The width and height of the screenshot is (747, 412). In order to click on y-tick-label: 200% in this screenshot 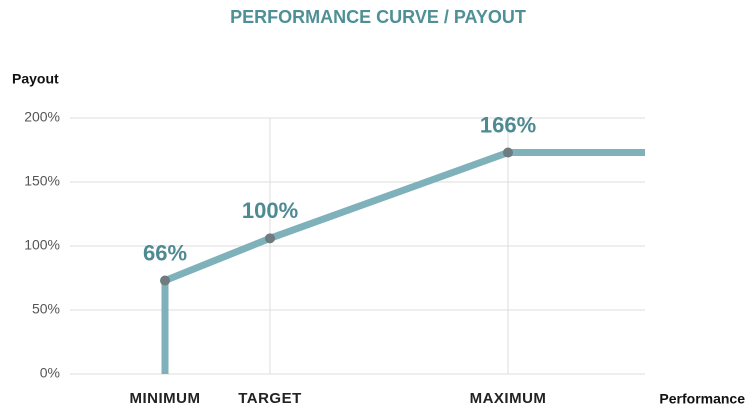, I will do `click(42, 117)`.